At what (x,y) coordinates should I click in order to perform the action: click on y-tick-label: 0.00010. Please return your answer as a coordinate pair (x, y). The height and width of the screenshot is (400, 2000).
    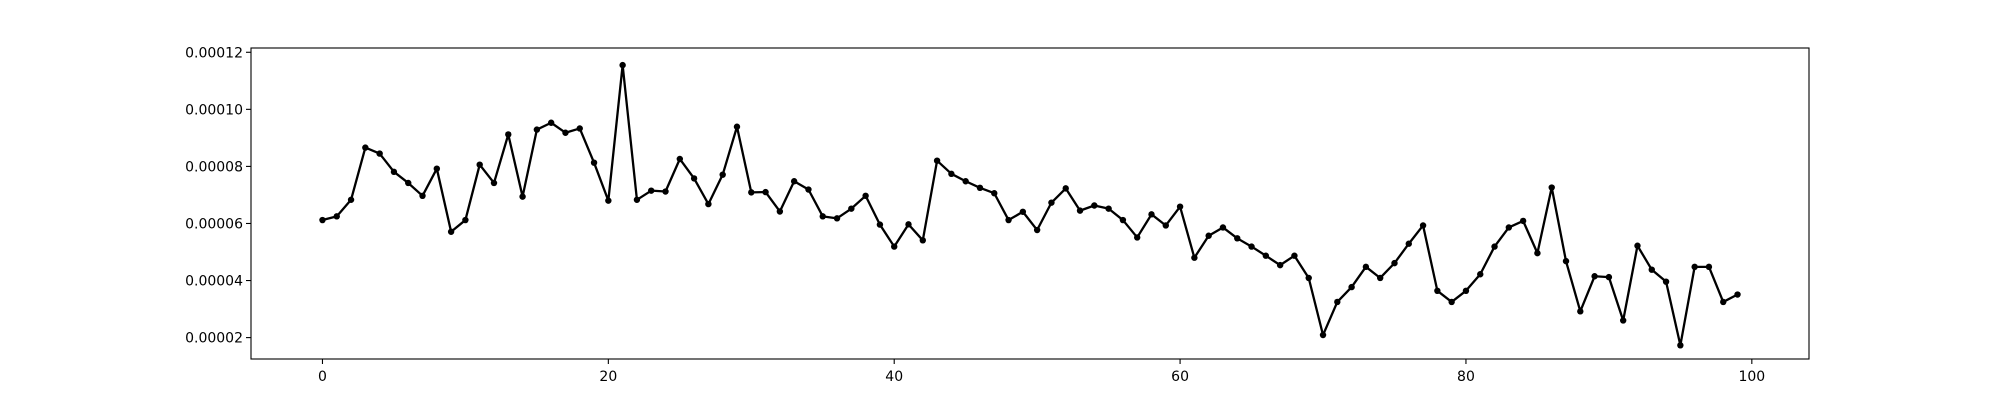
    Looking at the image, I should click on (214, 110).